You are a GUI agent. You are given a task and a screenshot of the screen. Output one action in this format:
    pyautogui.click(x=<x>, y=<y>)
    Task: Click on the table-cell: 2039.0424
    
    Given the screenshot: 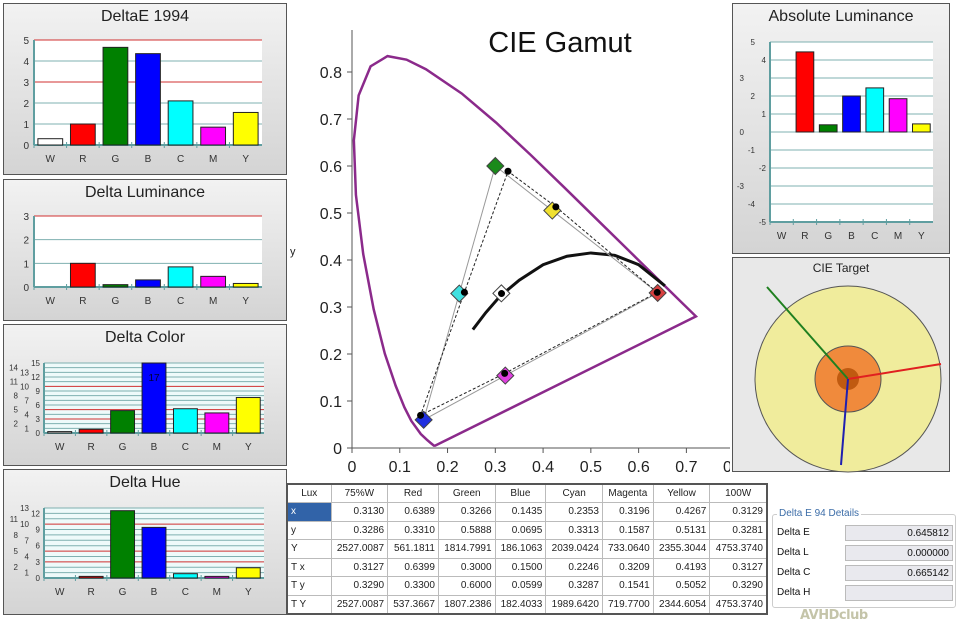 What is the action you would take?
    pyautogui.click(x=574, y=549)
    